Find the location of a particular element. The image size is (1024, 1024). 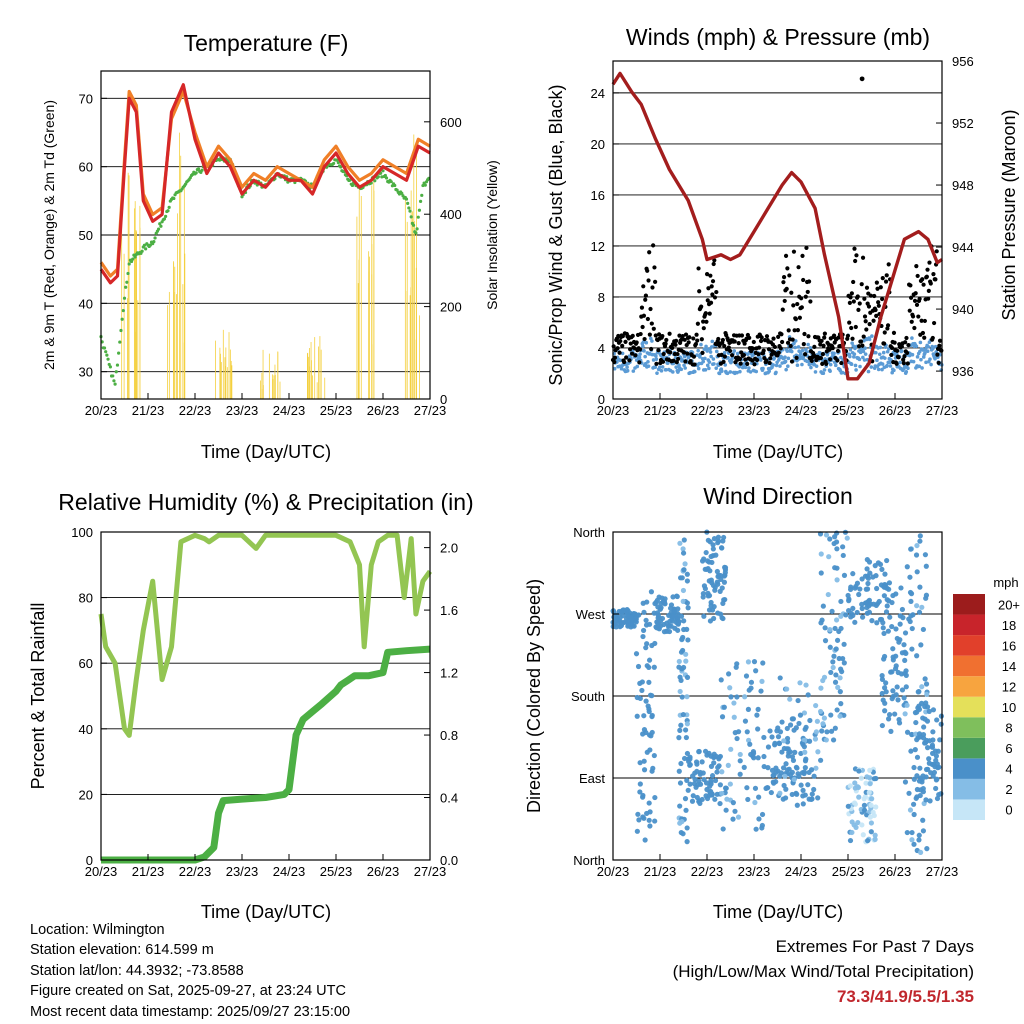

winds-series is located at coordinates (777, 226).